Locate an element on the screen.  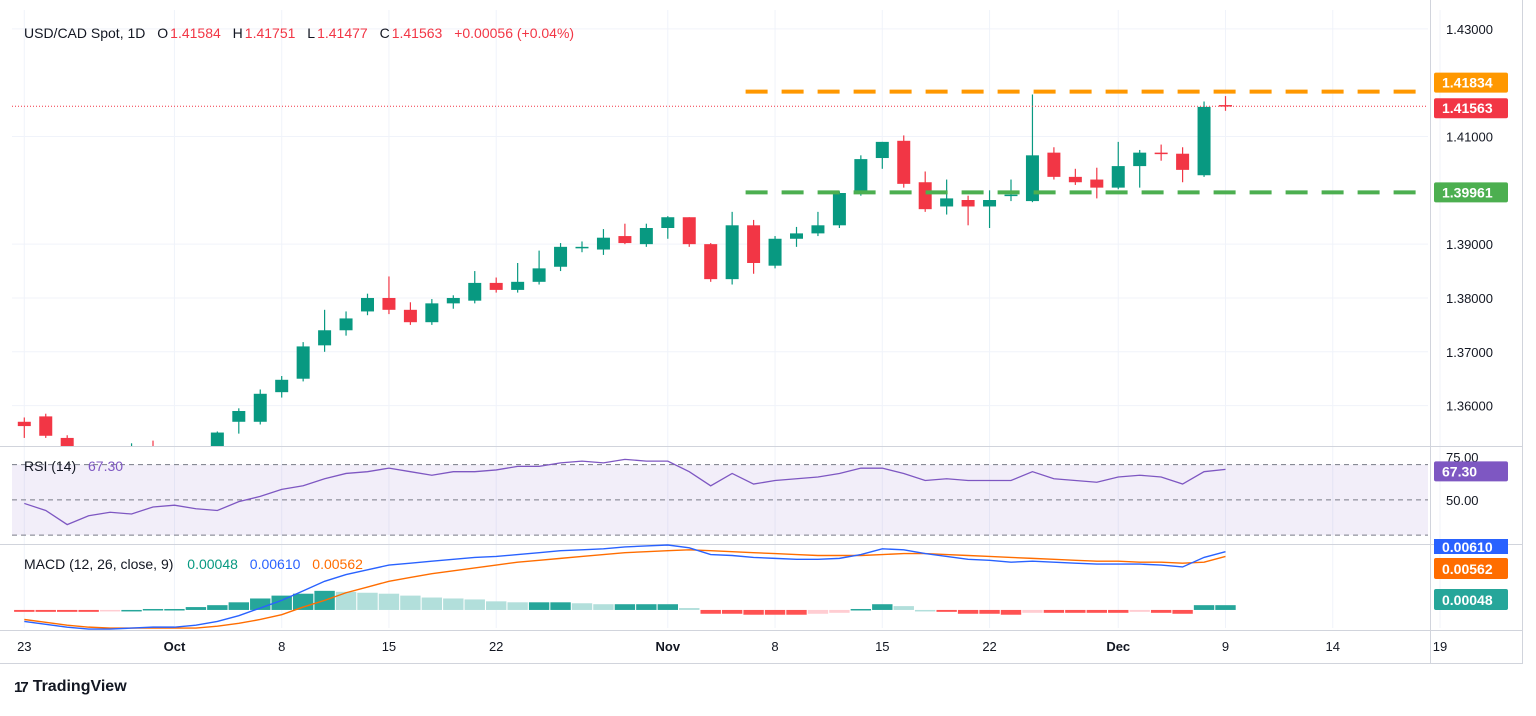
tradingview-brand: 17 TradingView is located at coordinates (70, 687).